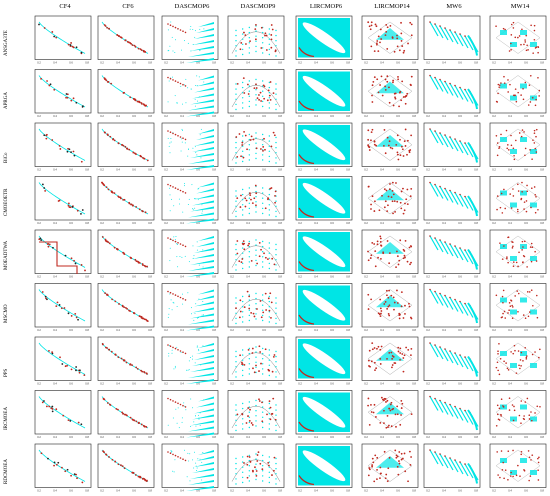 The height and width of the screenshot is (496, 550). What do you see at coordinates (306, 105) in the screenshot?
I see `obtained-front` at bounding box center [306, 105].